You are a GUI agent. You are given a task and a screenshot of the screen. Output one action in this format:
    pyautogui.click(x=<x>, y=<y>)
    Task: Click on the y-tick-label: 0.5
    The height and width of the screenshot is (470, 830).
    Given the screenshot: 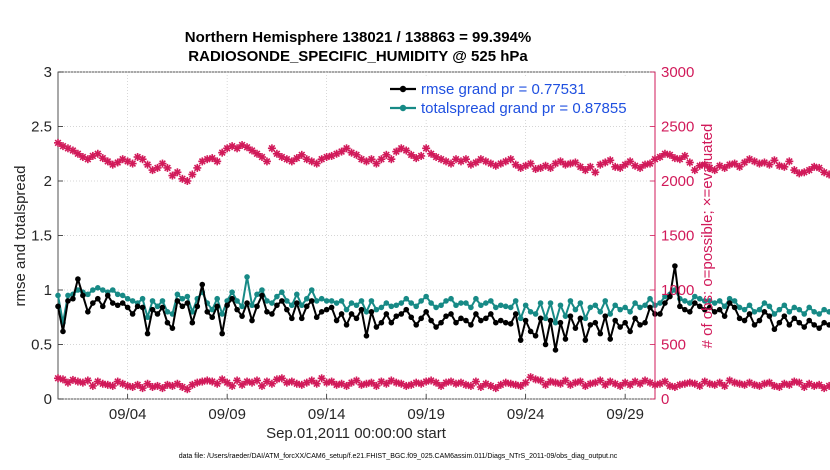 What is the action you would take?
    pyautogui.click(x=41, y=345)
    